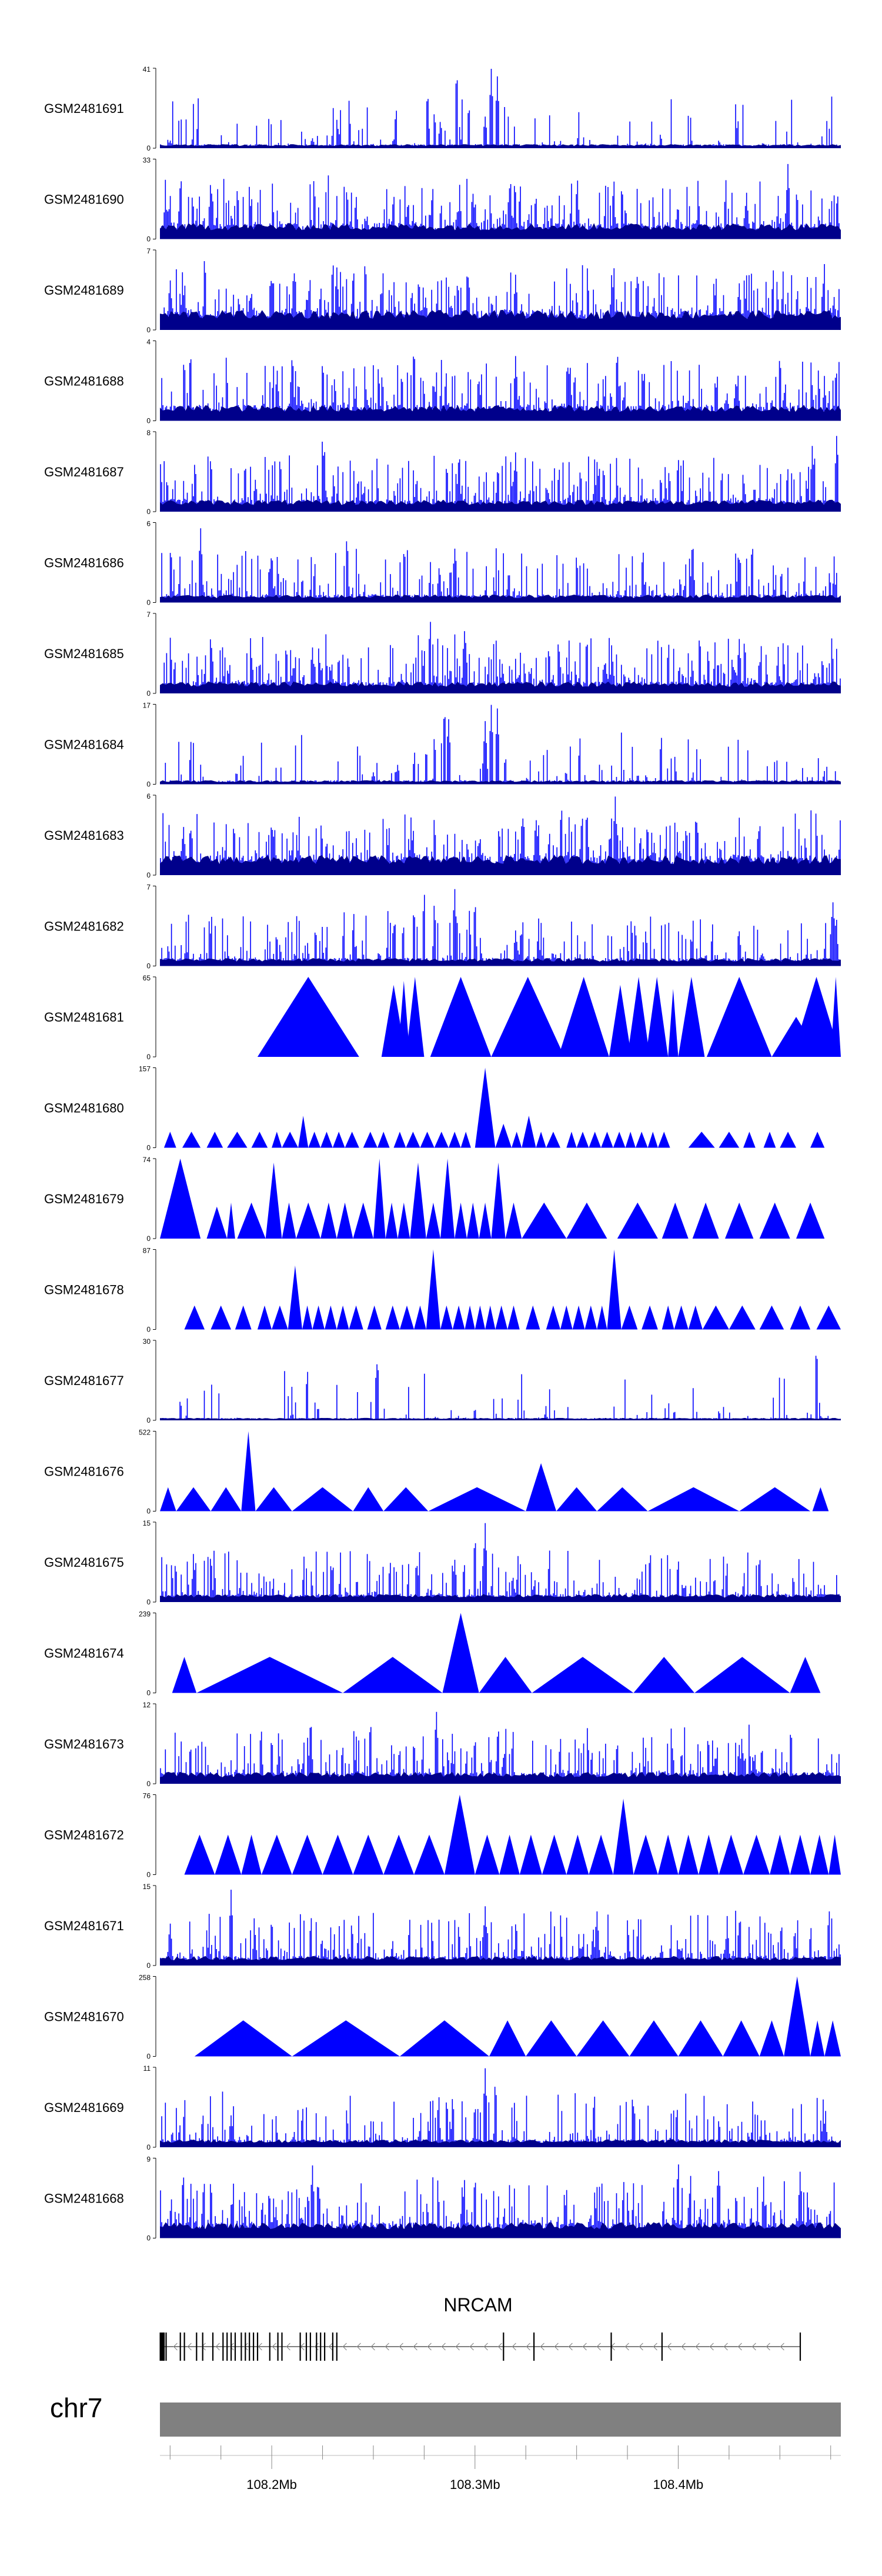  I want to click on track-GSM2481681: GSM2481681 65 0, so click(442, 1017).